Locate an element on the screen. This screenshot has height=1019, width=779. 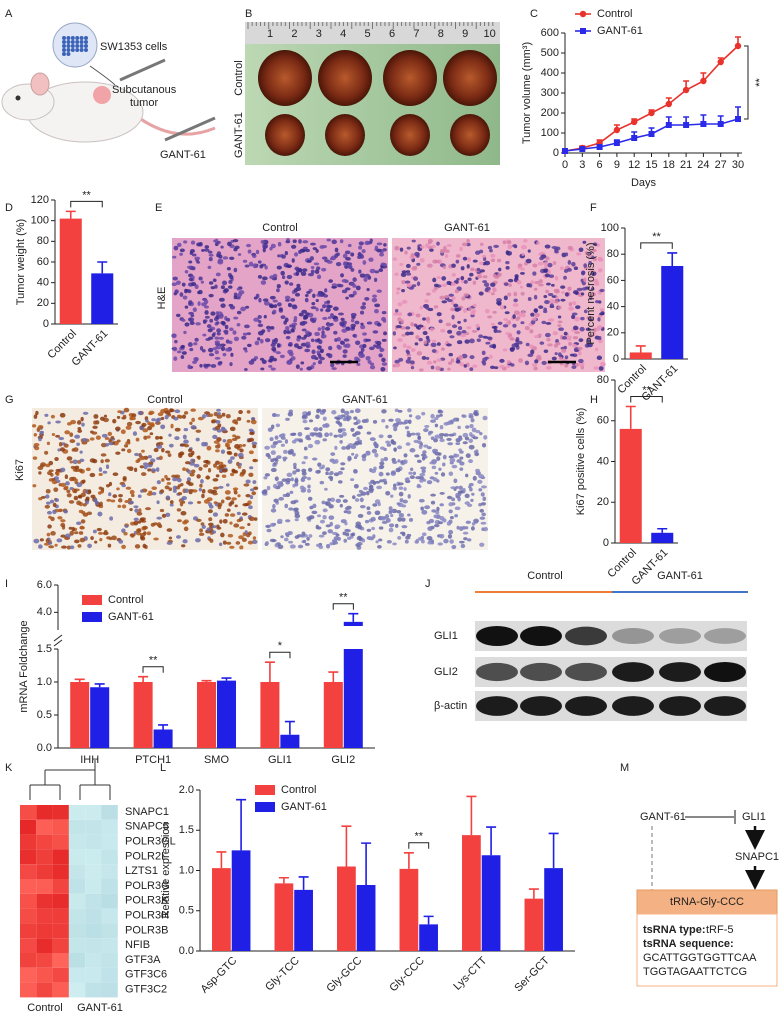
gene-label: GTF3A is located at coordinates (143, 960).